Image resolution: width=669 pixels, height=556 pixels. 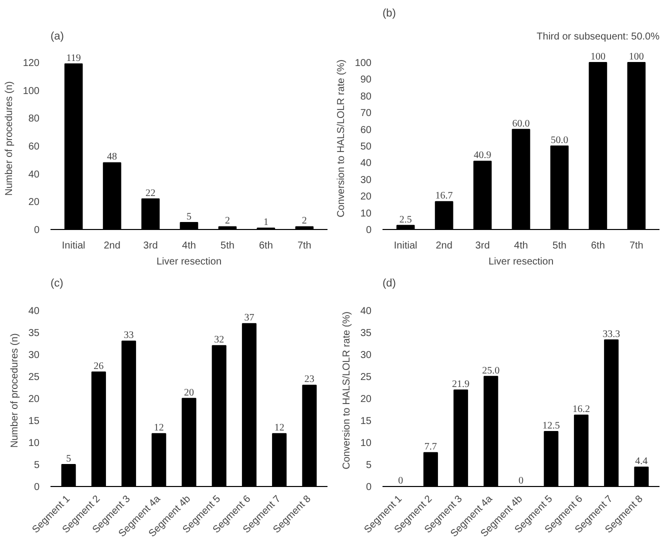 What do you see at coordinates (31, 64) in the screenshot?
I see `y-tick-label: 120` at bounding box center [31, 64].